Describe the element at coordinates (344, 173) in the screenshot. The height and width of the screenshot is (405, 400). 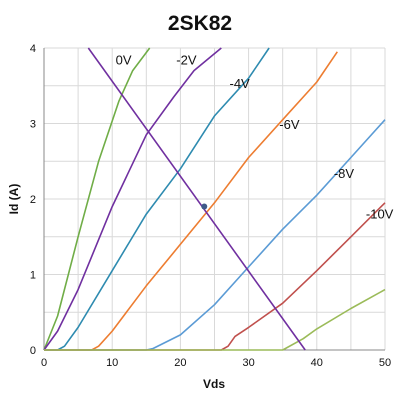
I see `curve-label: -8V` at that location.